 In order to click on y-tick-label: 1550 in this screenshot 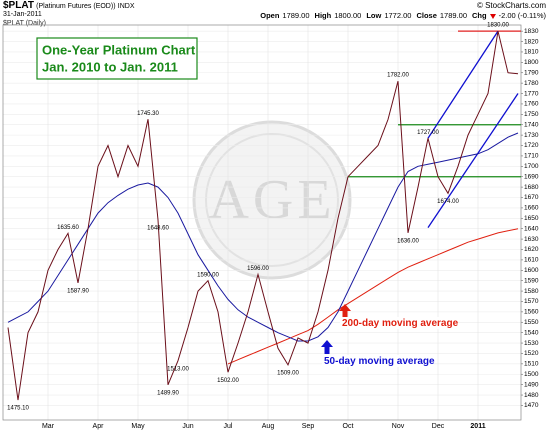, I will do `click(531, 322)`.